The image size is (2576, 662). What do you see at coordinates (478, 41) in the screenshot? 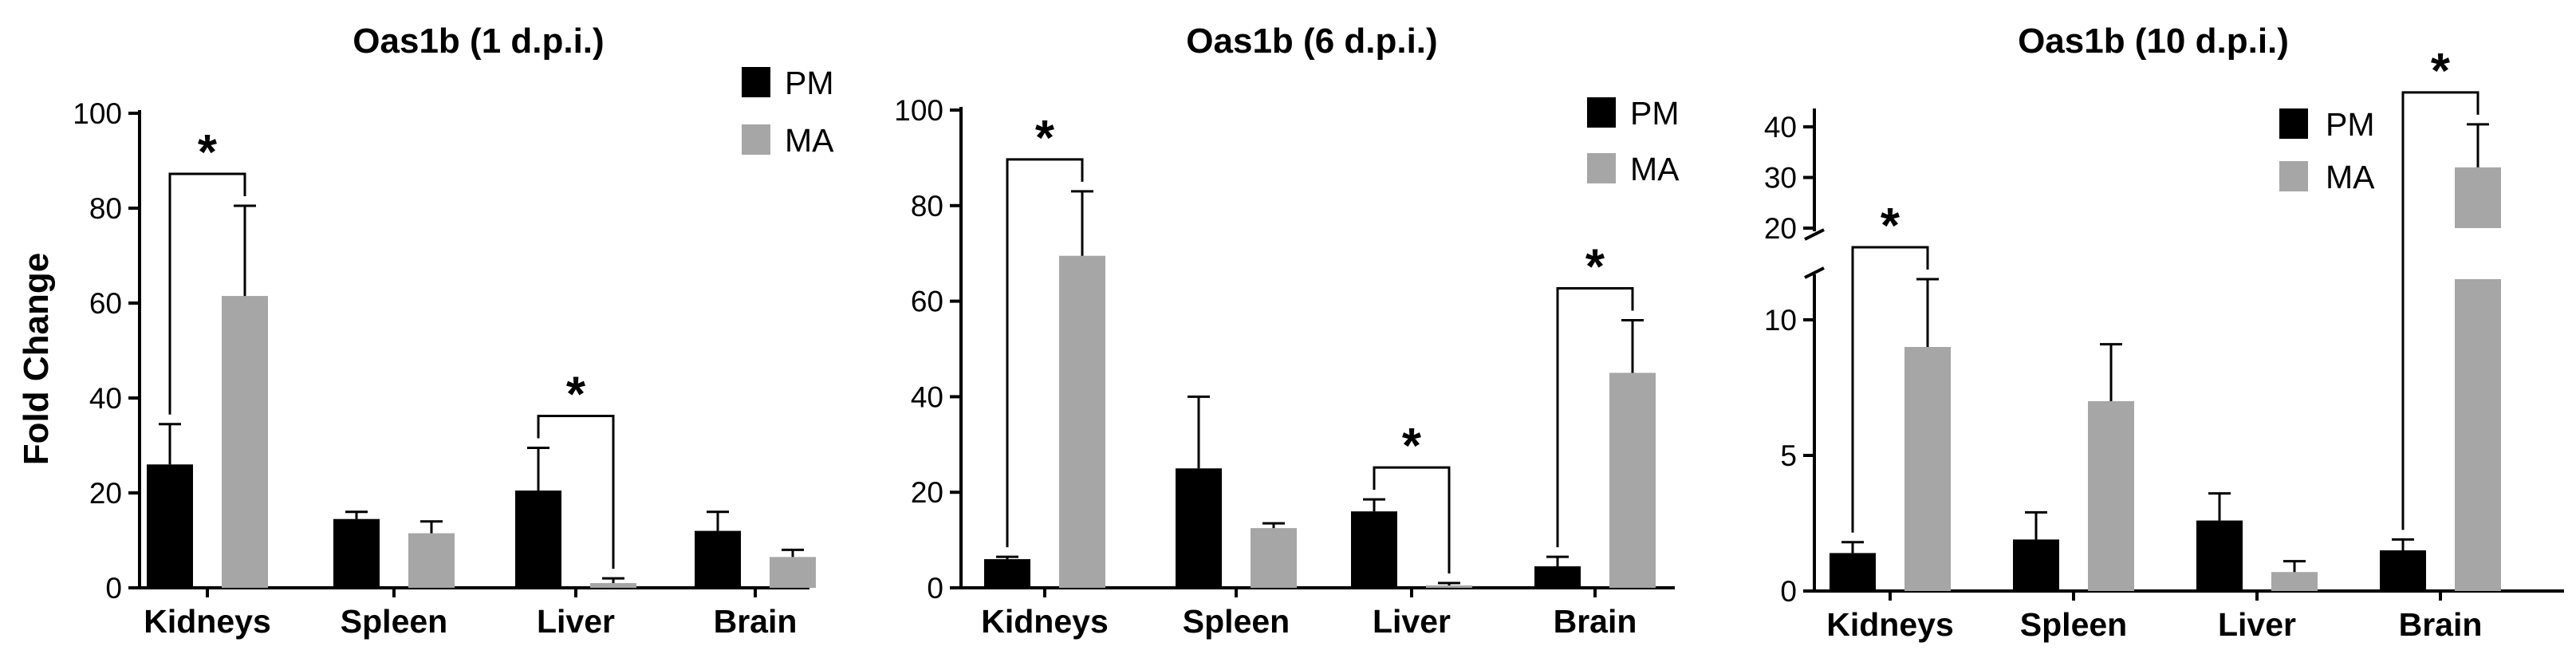
I see `chart-title: Oas1b (1 d.p.i.)` at bounding box center [478, 41].